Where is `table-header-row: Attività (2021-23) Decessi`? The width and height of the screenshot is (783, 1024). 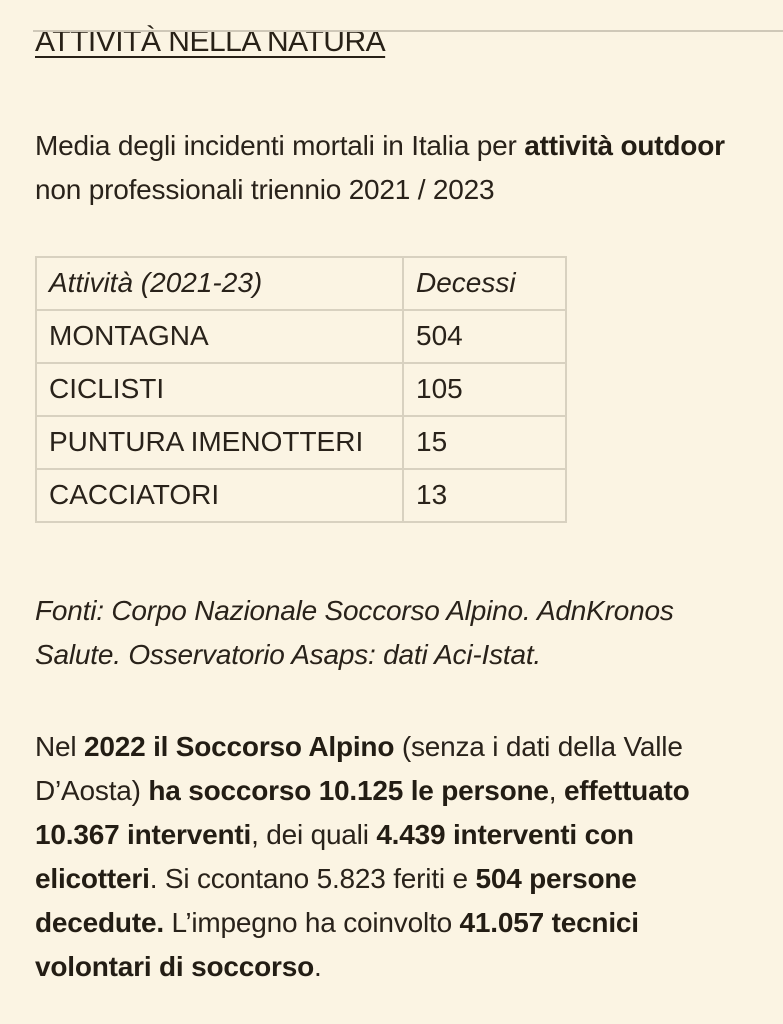
table-header-row: Attività (2021-23) Decessi is located at coordinates (301, 283).